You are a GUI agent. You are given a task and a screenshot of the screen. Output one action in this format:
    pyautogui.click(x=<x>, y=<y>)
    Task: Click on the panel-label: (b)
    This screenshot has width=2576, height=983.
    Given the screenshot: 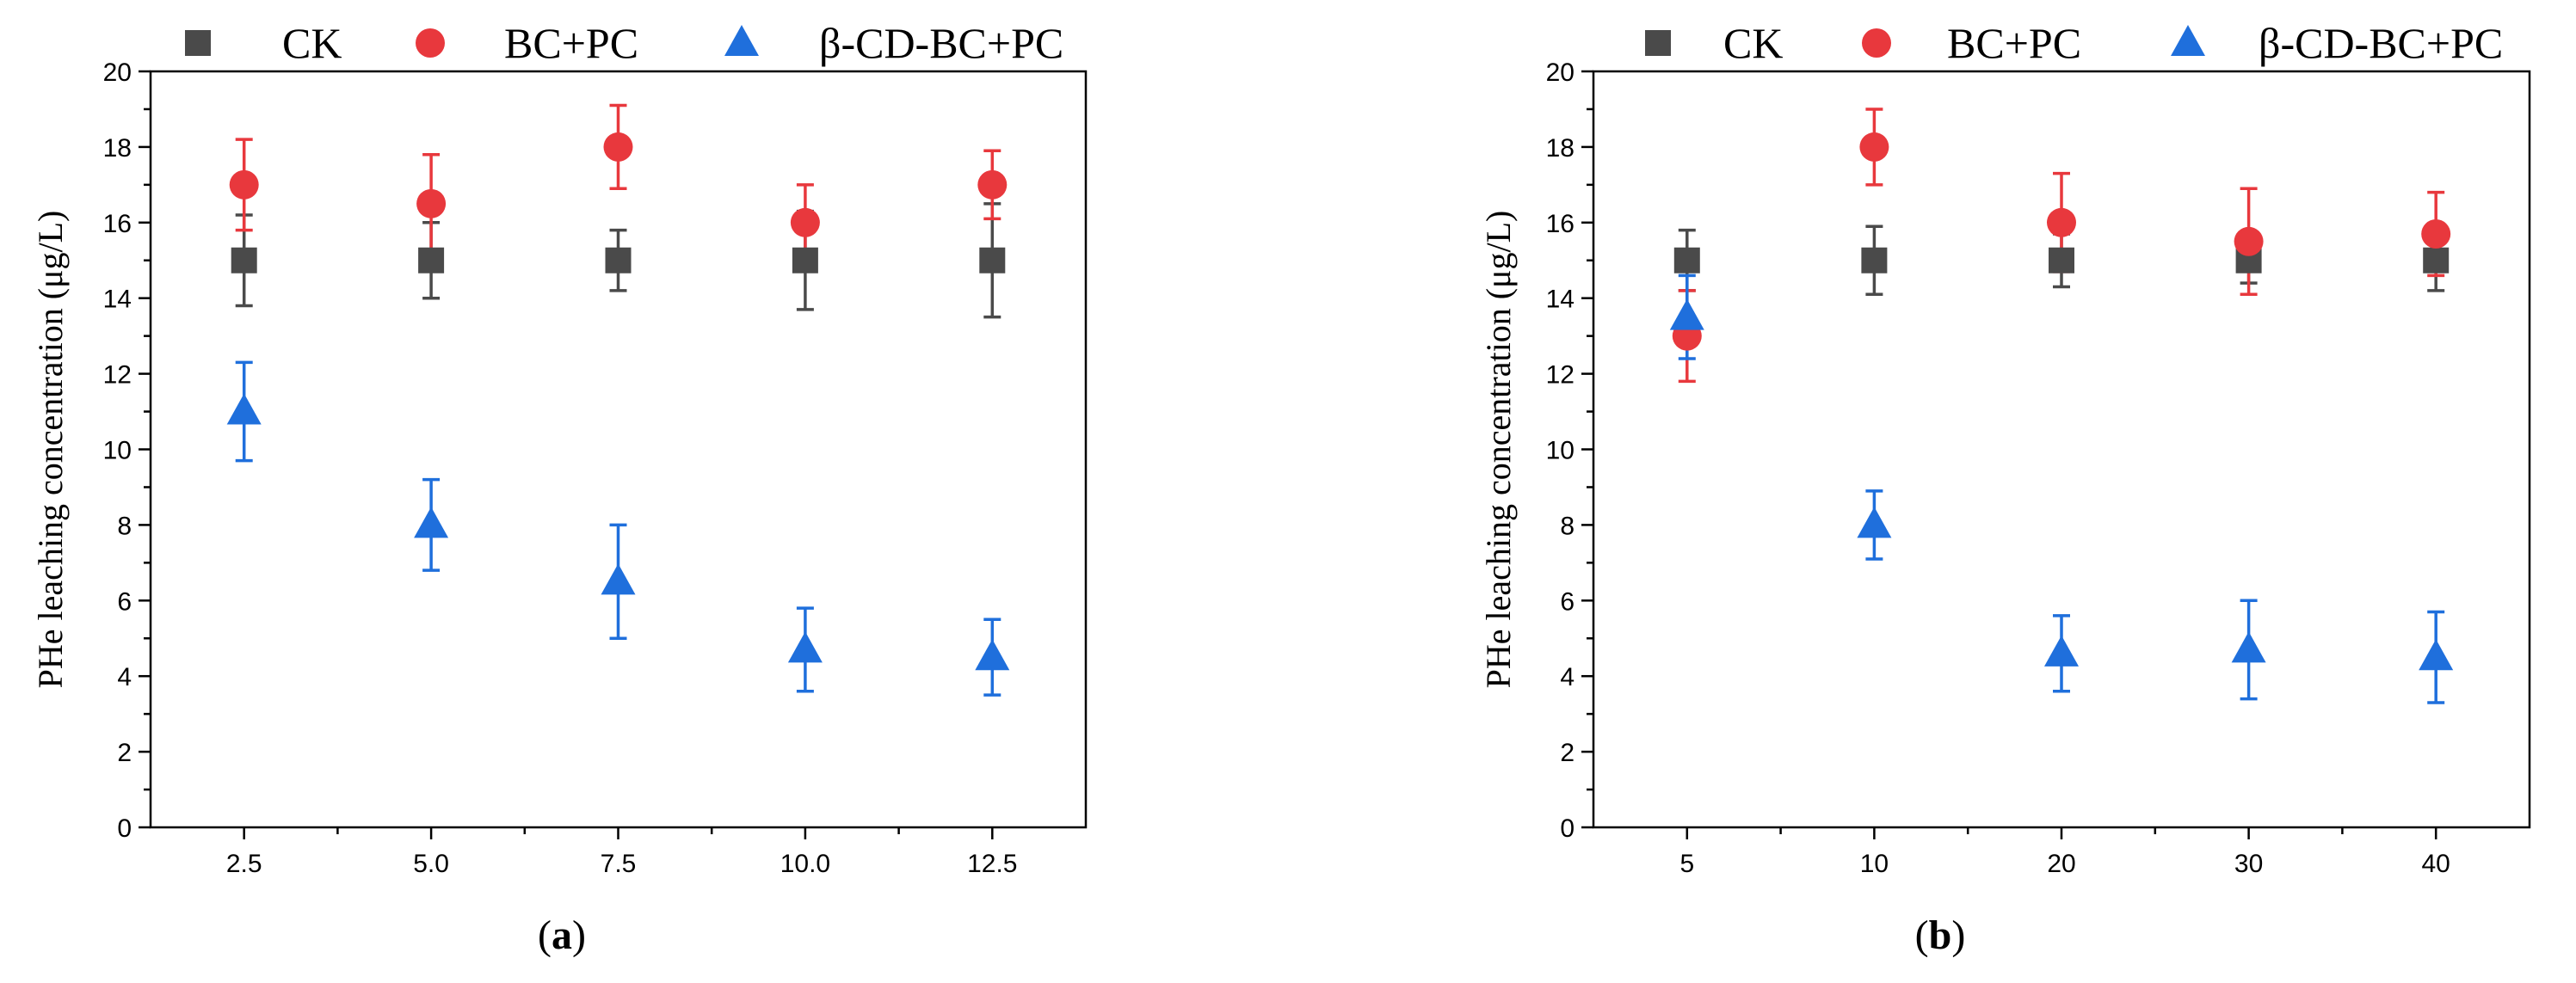 What is the action you would take?
    pyautogui.click(x=1940, y=935)
    